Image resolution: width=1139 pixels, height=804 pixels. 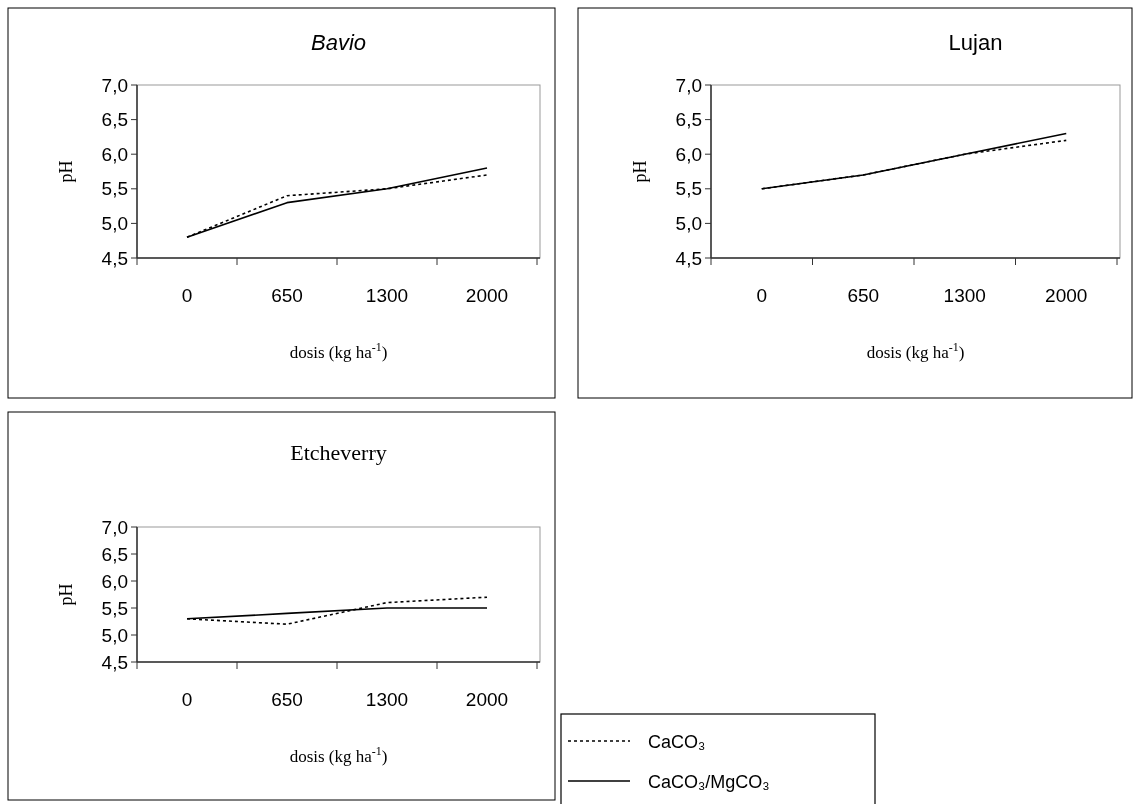 What do you see at coordinates (709, 782) in the screenshot?
I see `legend-label: CaCO₃/MgCO₃` at bounding box center [709, 782].